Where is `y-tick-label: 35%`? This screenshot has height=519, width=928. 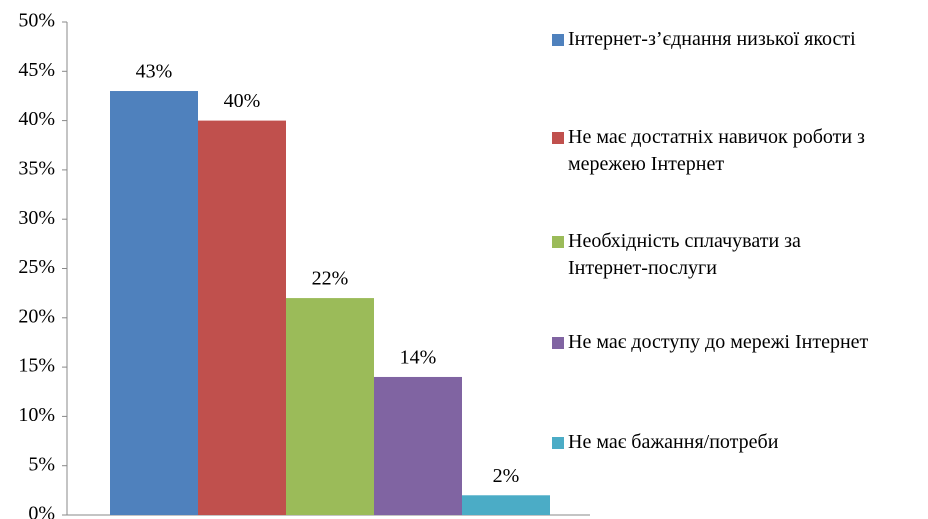
y-tick-label: 35% is located at coordinates (36, 168).